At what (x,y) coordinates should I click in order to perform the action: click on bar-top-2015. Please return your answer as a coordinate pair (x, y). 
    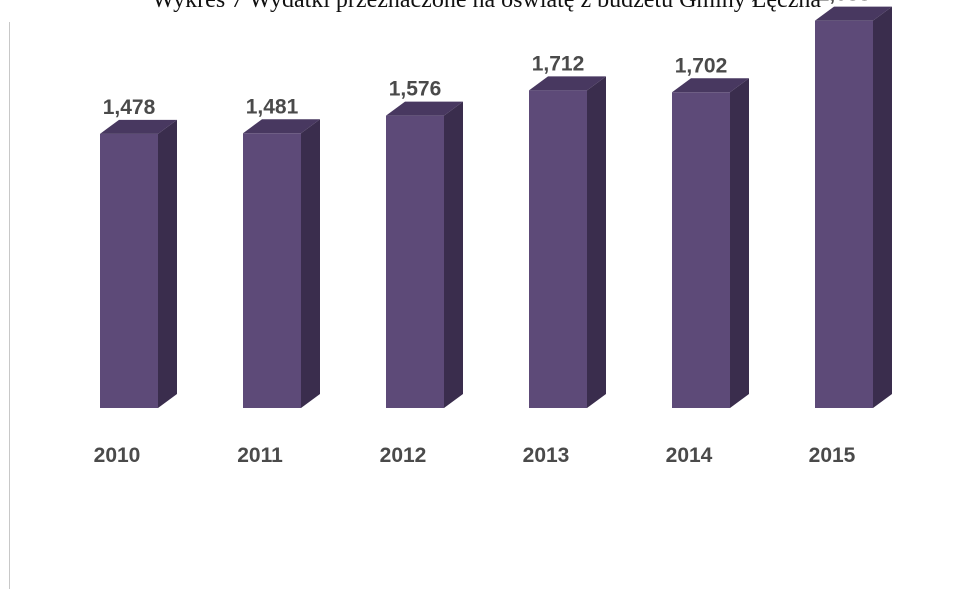
    Looking at the image, I should click on (853, 13).